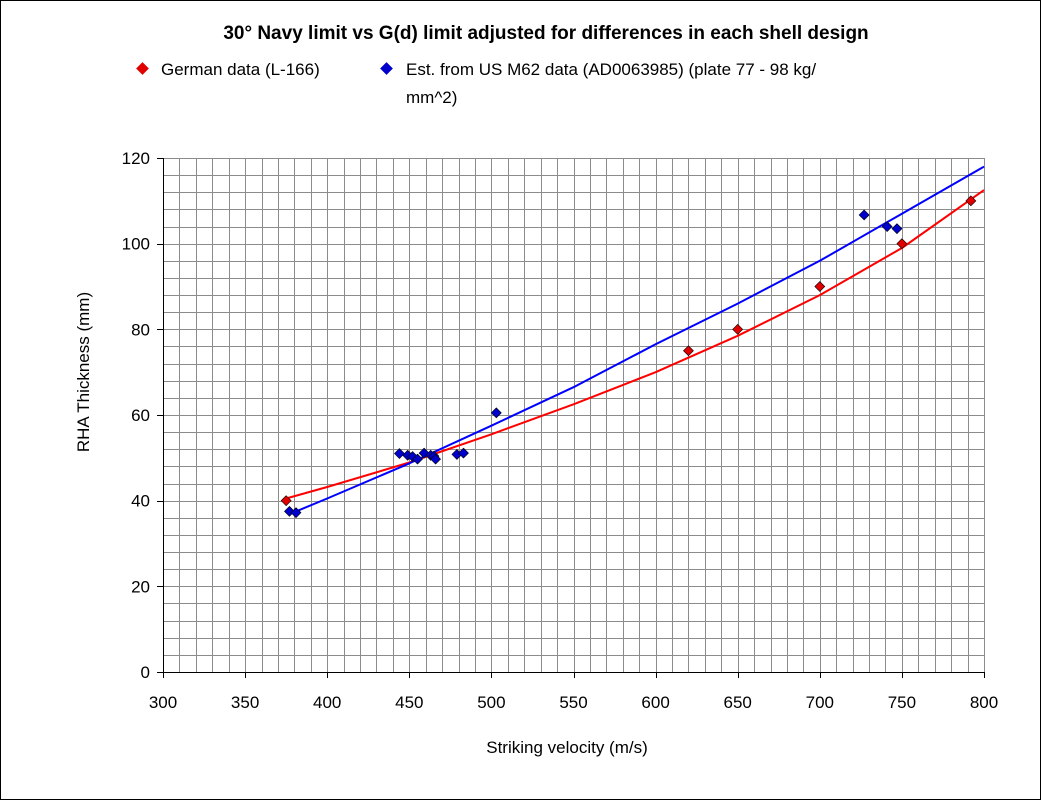 Image resolution: width=1041 pixels, height=801 pixels. Describe the element at coordinates (738, 702) in the screenshot. I see `x-tick-label: 650` at that location.